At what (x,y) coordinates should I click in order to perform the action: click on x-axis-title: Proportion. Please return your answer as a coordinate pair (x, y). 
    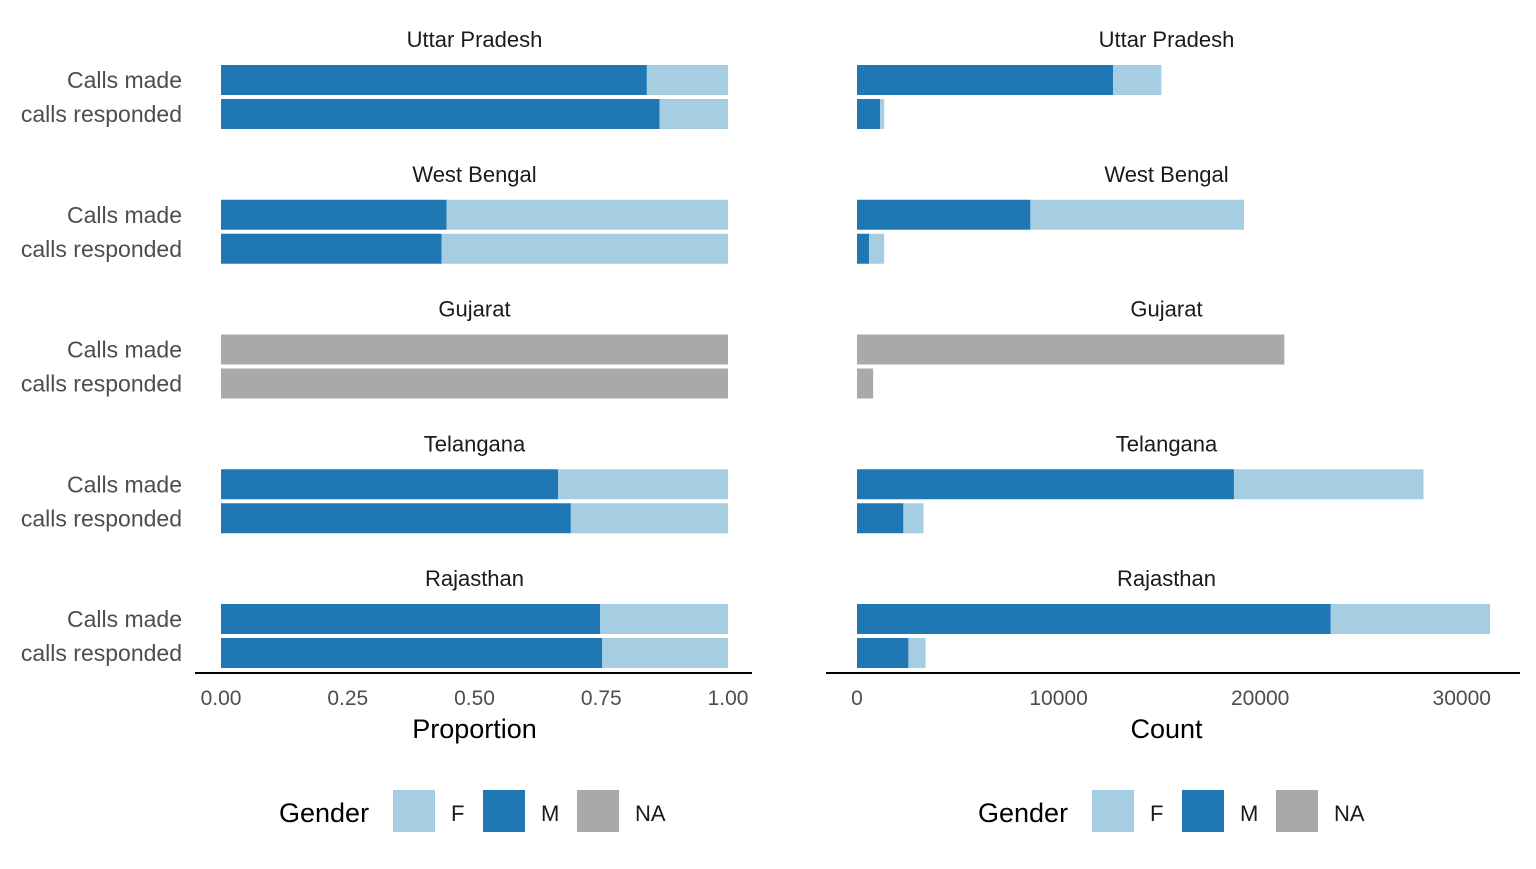
    Looking at the image, I should click on (474, 729).